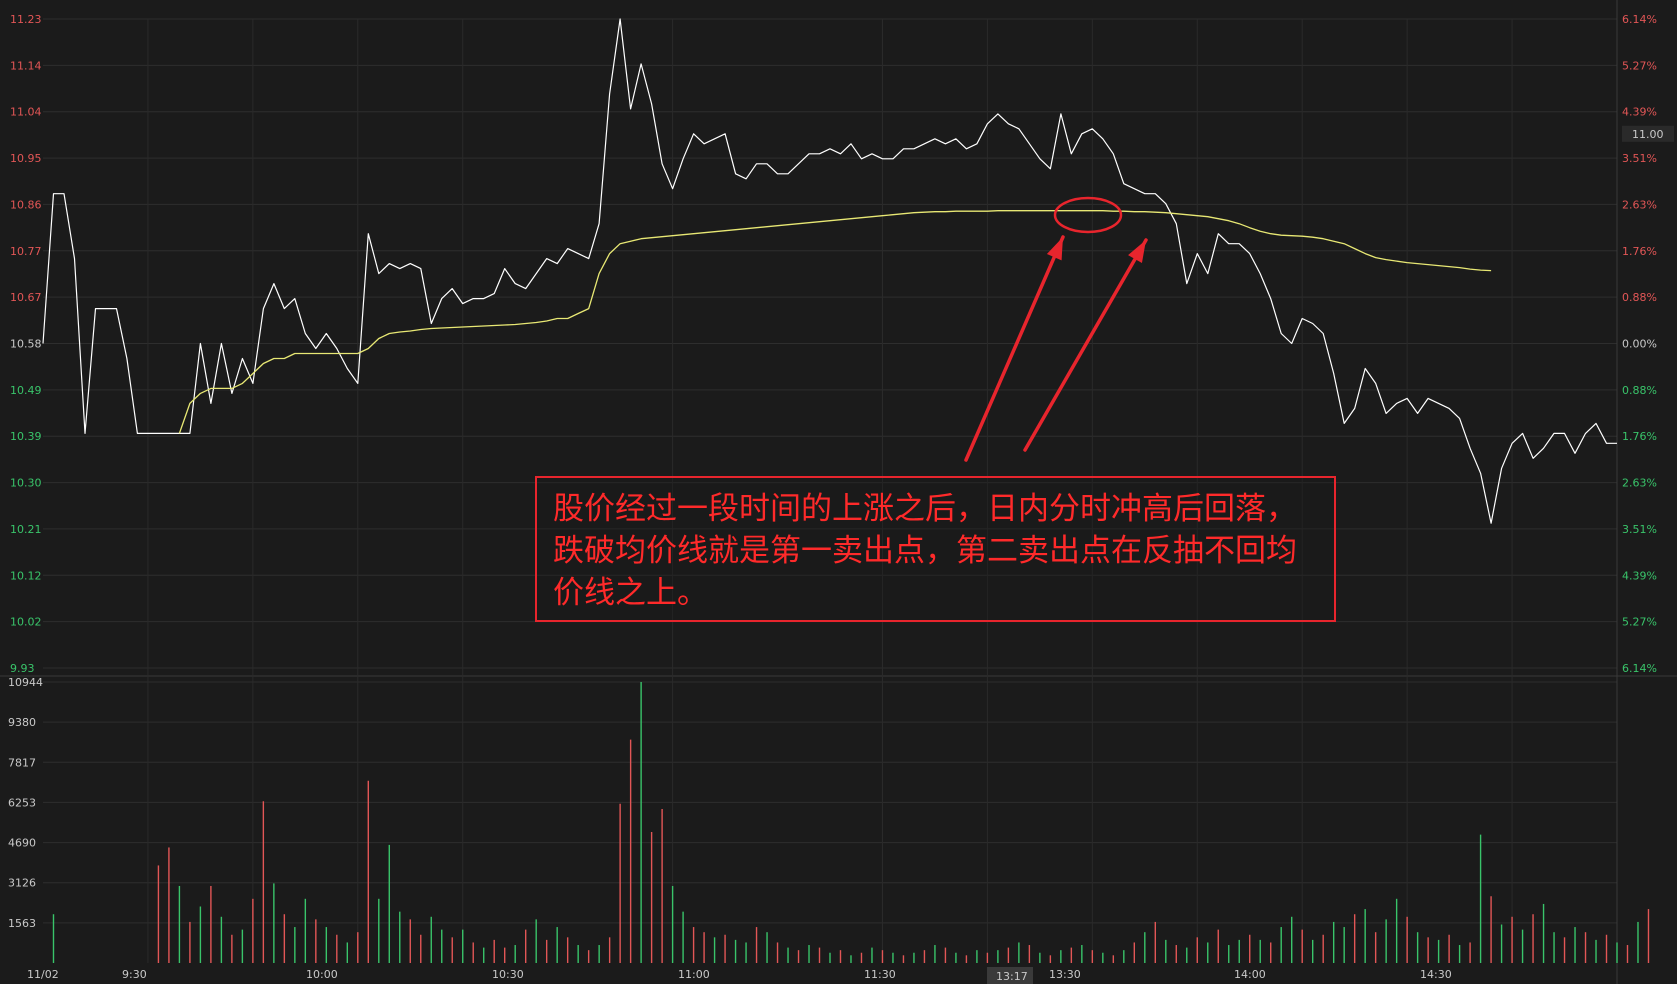 The width and height of the screenshot is (1677, 984). Describe the element at coordinates (26, 19) in the screenshot. I see `price-tick-label: 11.23` at that location.